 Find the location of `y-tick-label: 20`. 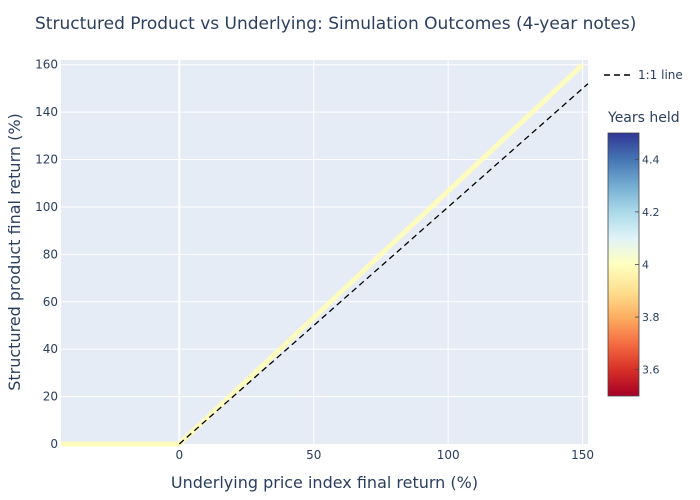

y-tick-label: 20 is located at coordinates (50, 397).